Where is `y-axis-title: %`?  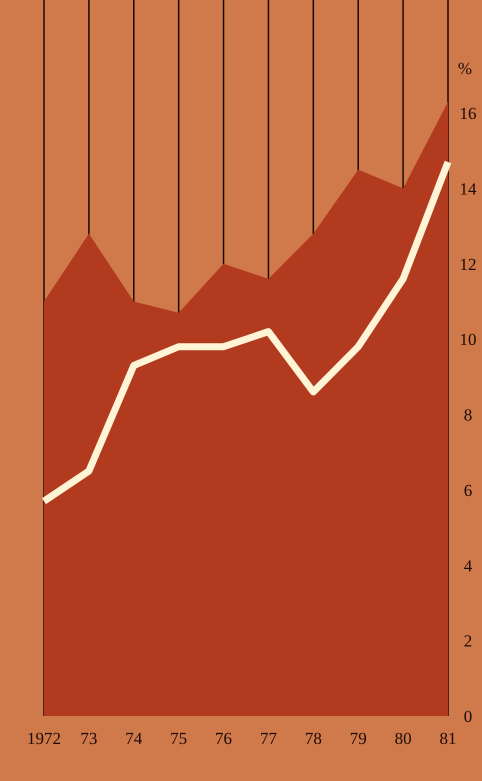
y-axis-title: % is located at coordinates (465, 68).